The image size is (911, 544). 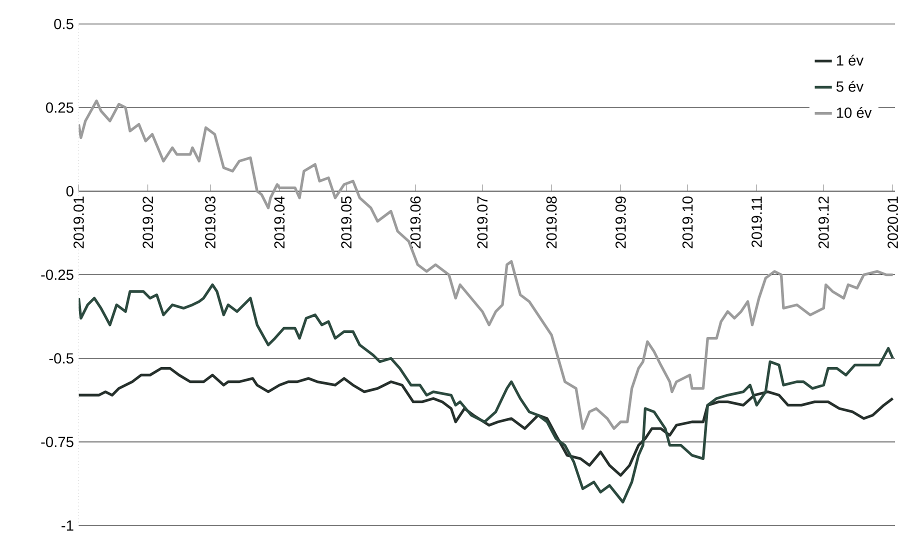 I want to click on legend-label: 5 év, so click(x=850, y=86).